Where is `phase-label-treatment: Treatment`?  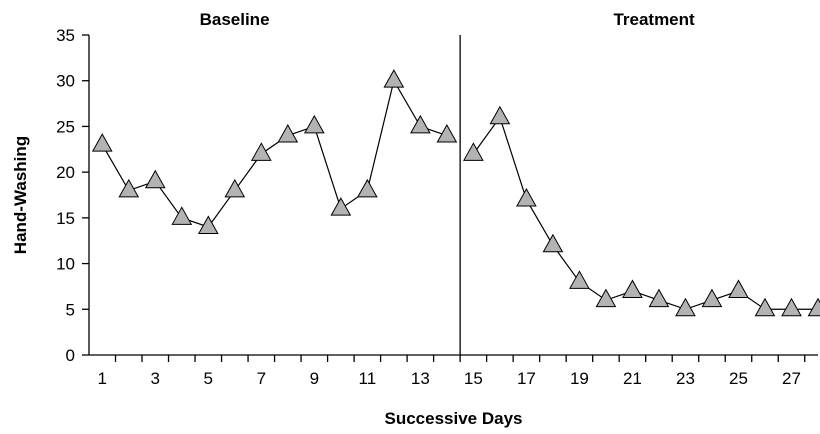 phase-label-treatment: Treatment is located at coordinates (654, 19).